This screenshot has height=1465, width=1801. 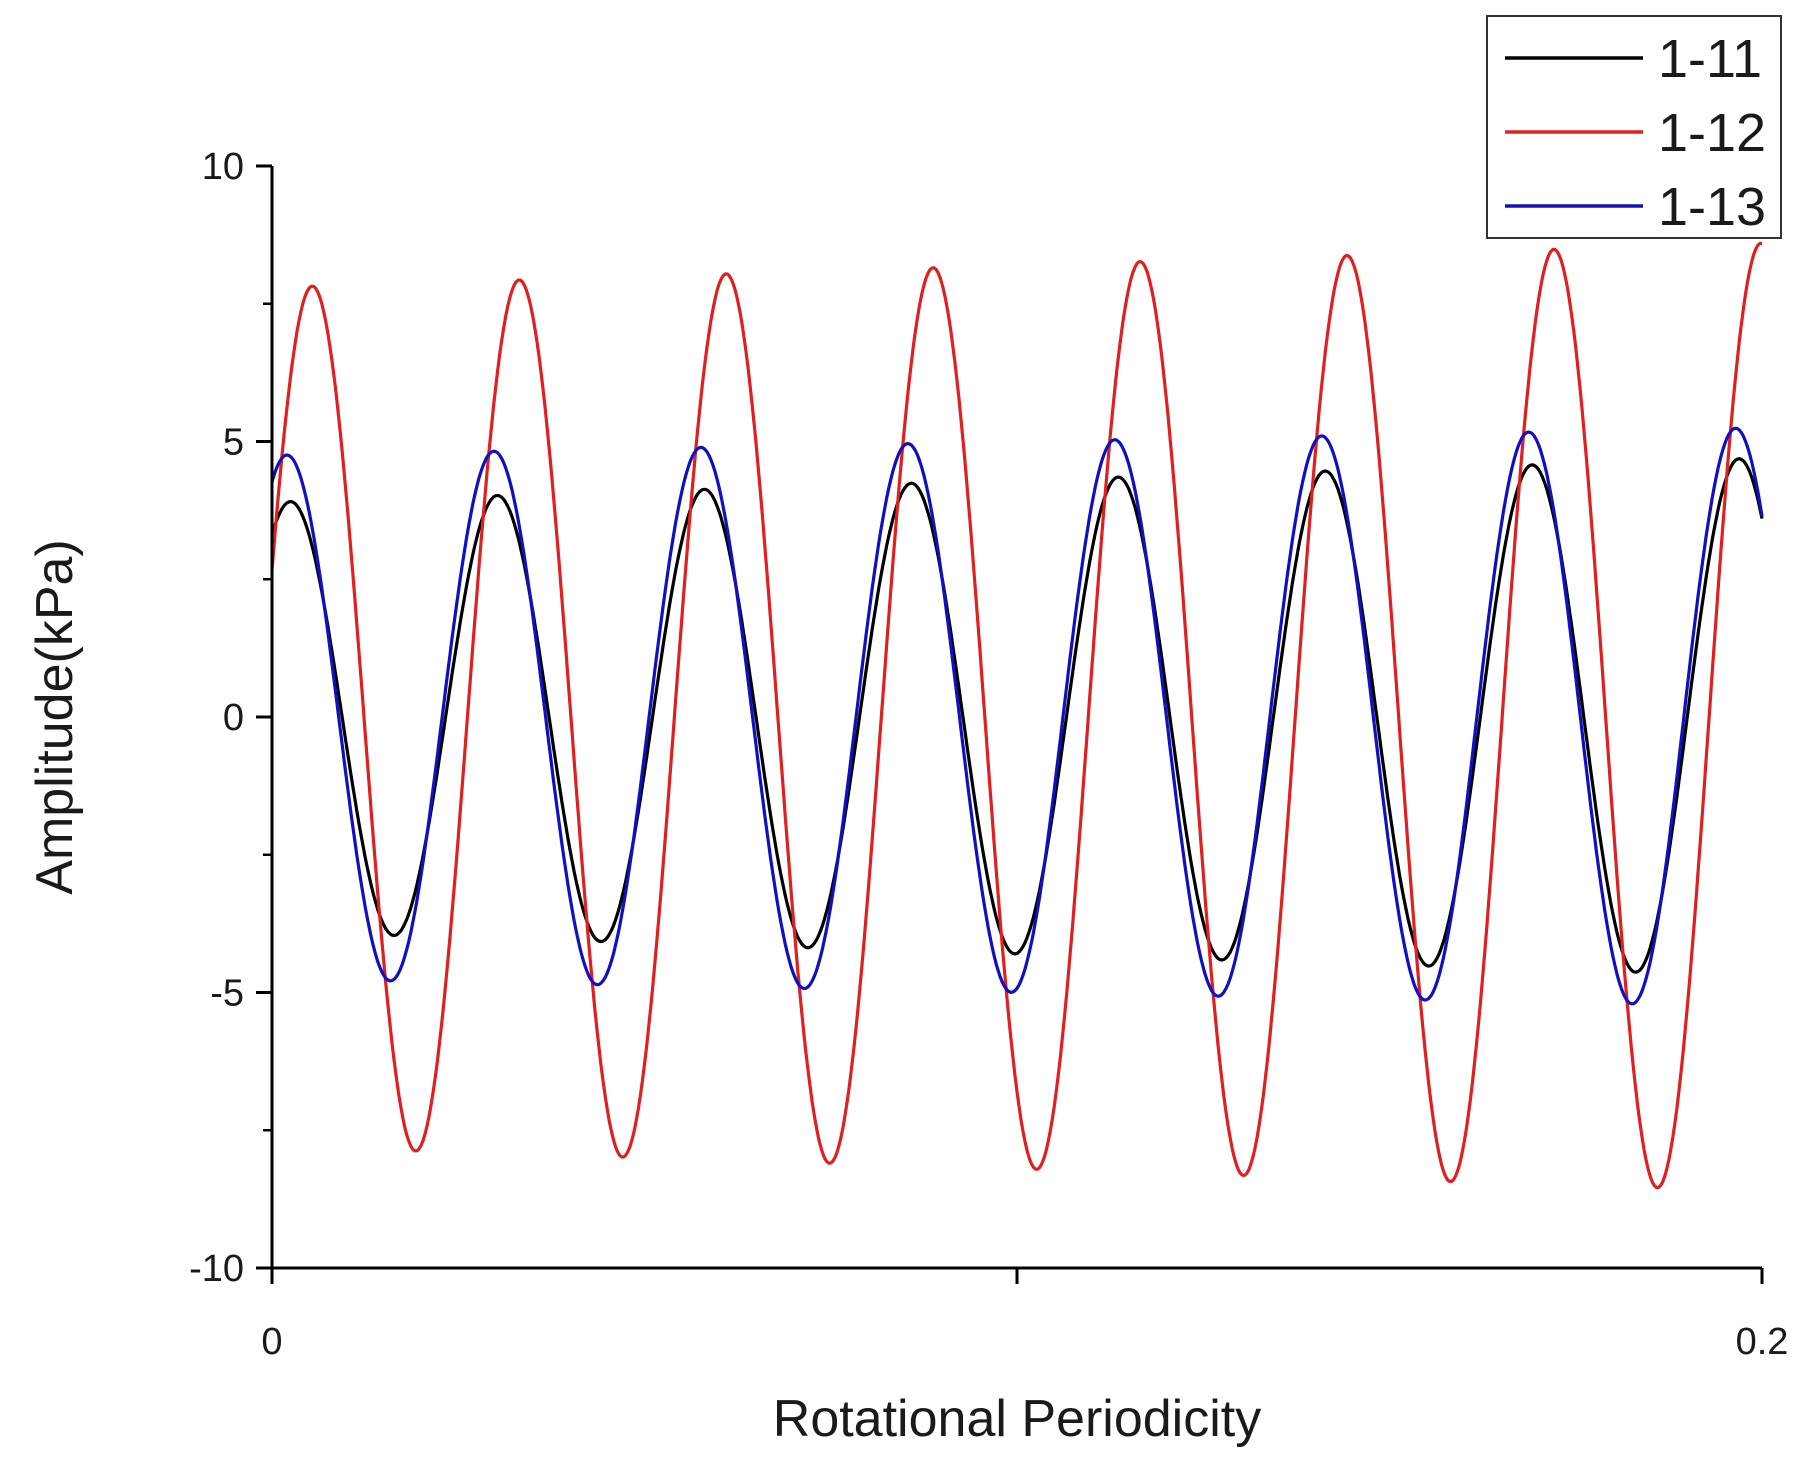 I want to click on legend-label-1-12: 1-12, so click(x=1712, y=133).